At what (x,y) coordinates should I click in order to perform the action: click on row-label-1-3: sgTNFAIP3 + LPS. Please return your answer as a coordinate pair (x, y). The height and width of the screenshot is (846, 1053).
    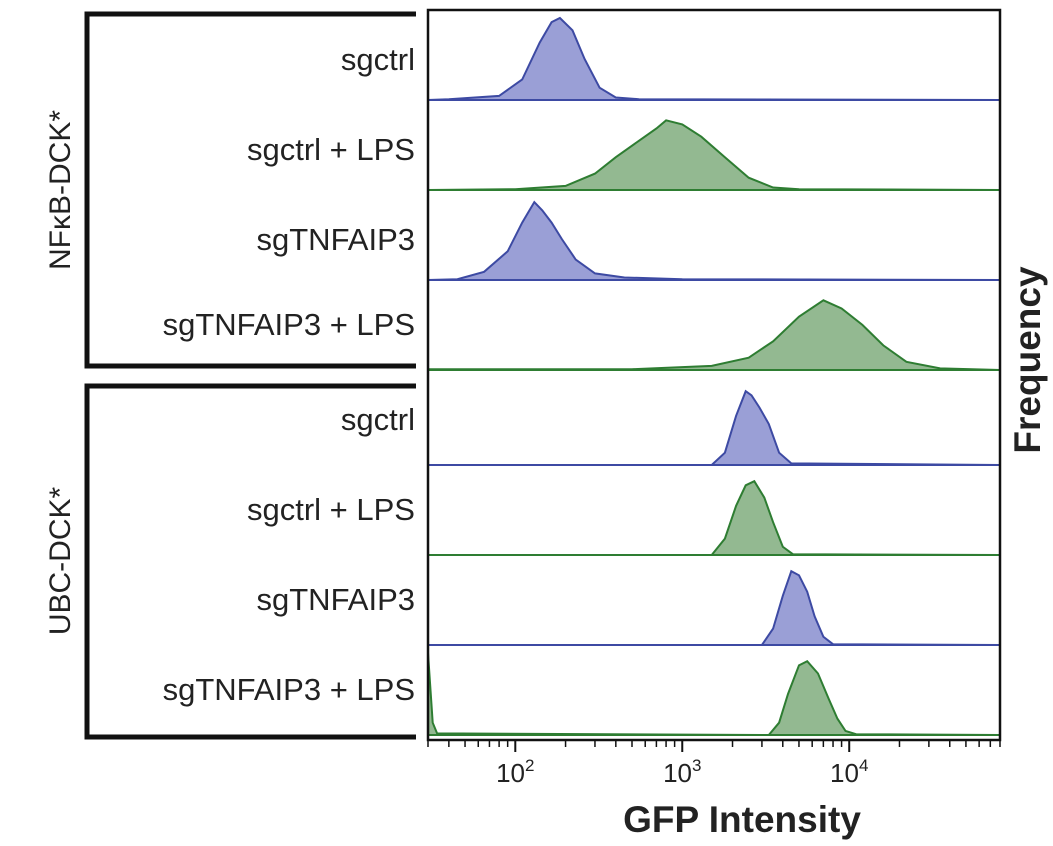
    Looking at the image, I should click on (289, 689).